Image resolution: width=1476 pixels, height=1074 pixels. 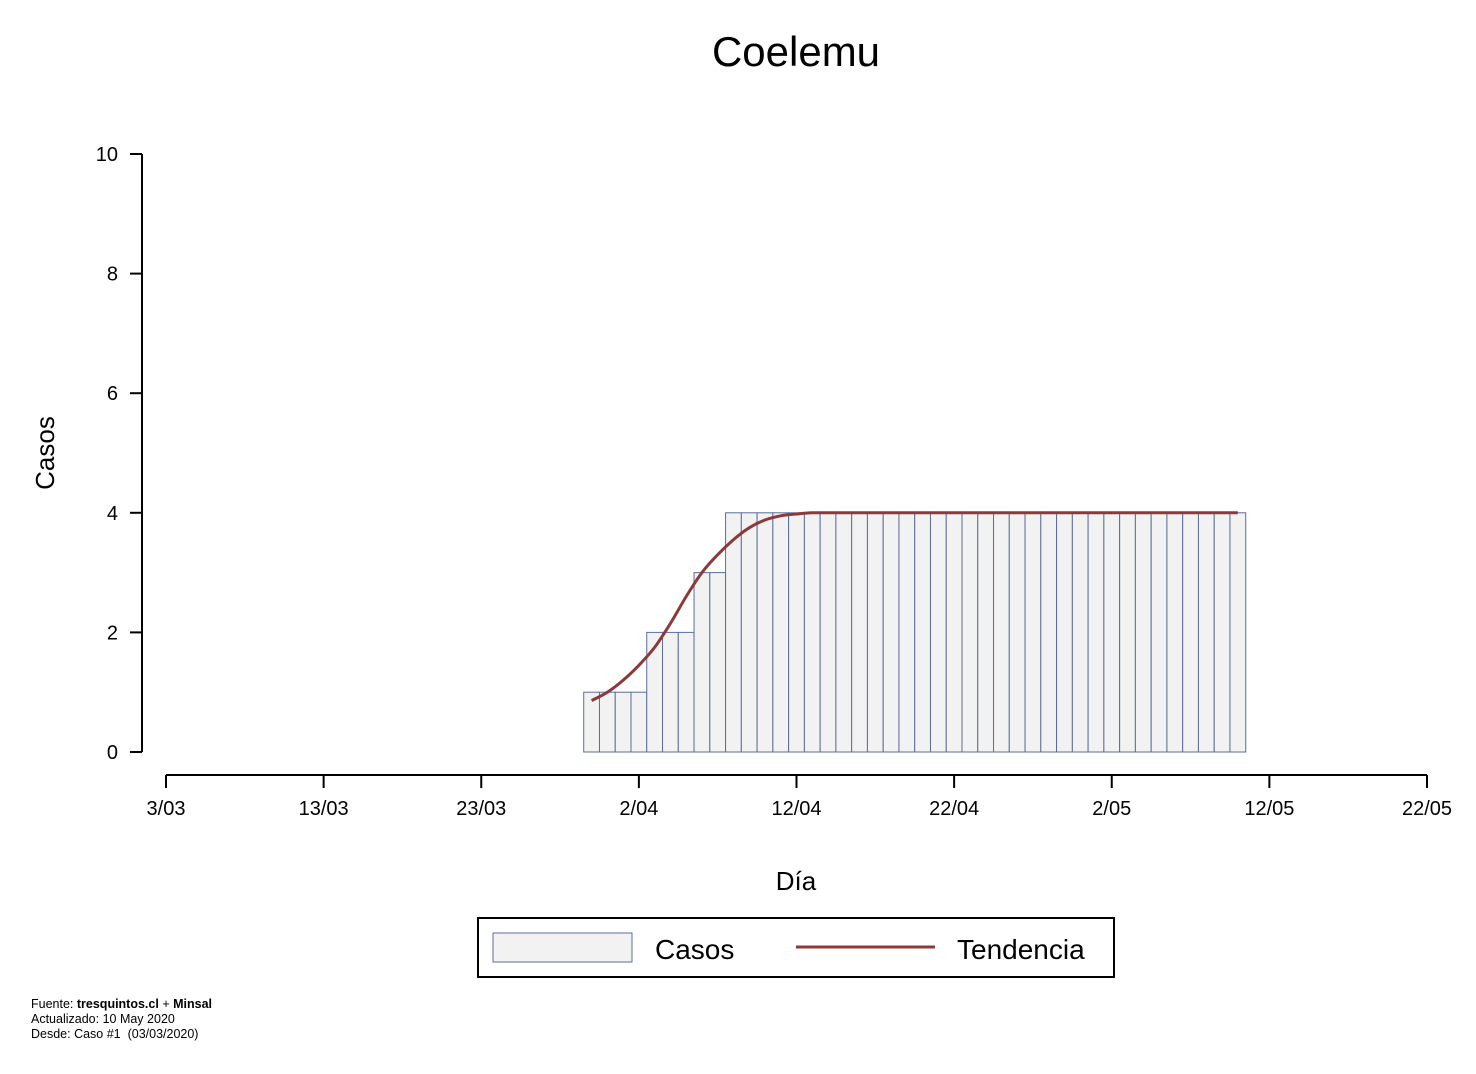 What do you see at coordinates (1427, 809) in the screenshot?
I see `x-tick-label: 22/05` at bounding box center [1427, 809].